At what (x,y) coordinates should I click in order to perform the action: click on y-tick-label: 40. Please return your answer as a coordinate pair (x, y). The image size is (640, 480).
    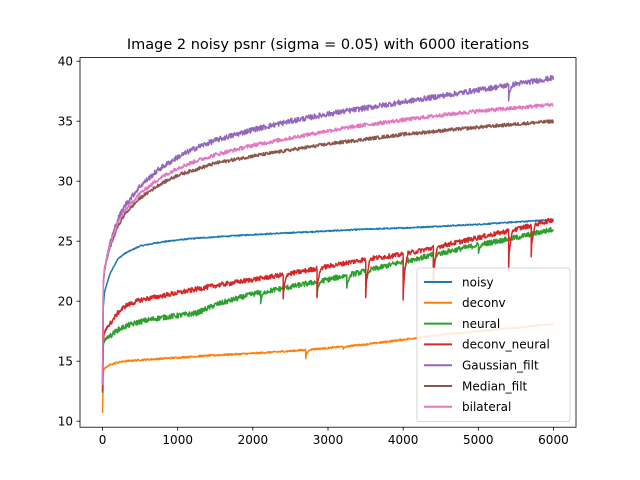
    Looking at the image, I should click on (65, 61).